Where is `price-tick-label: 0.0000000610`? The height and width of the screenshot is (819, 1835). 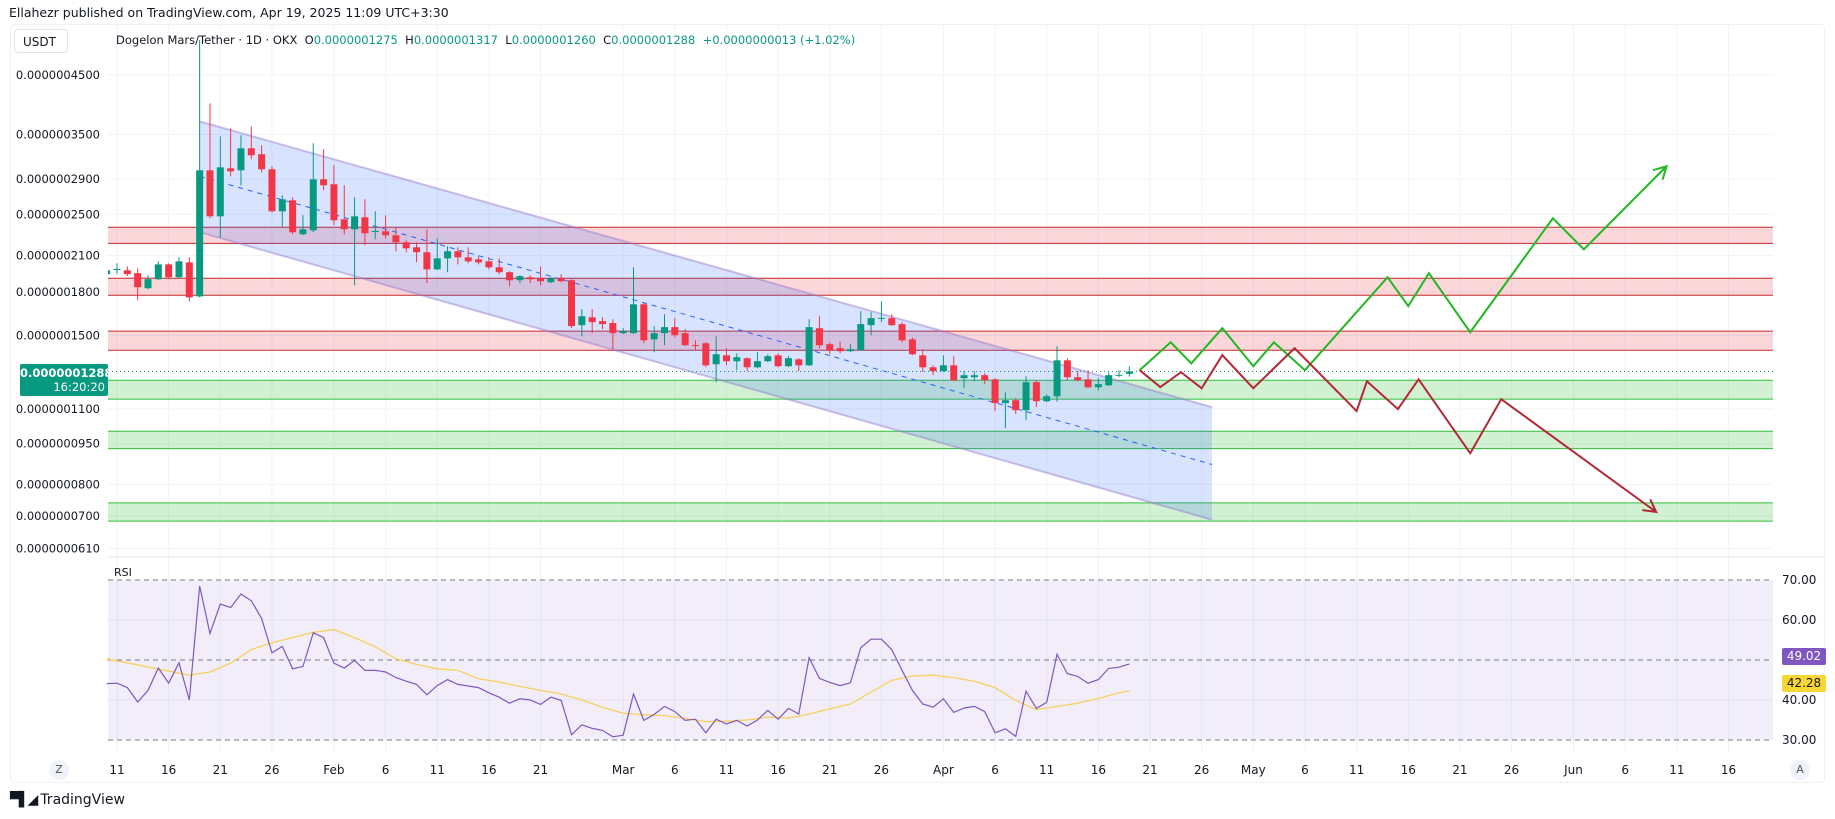 price-tick-label: 0.0000000610 is located at coordinates (58, 549).